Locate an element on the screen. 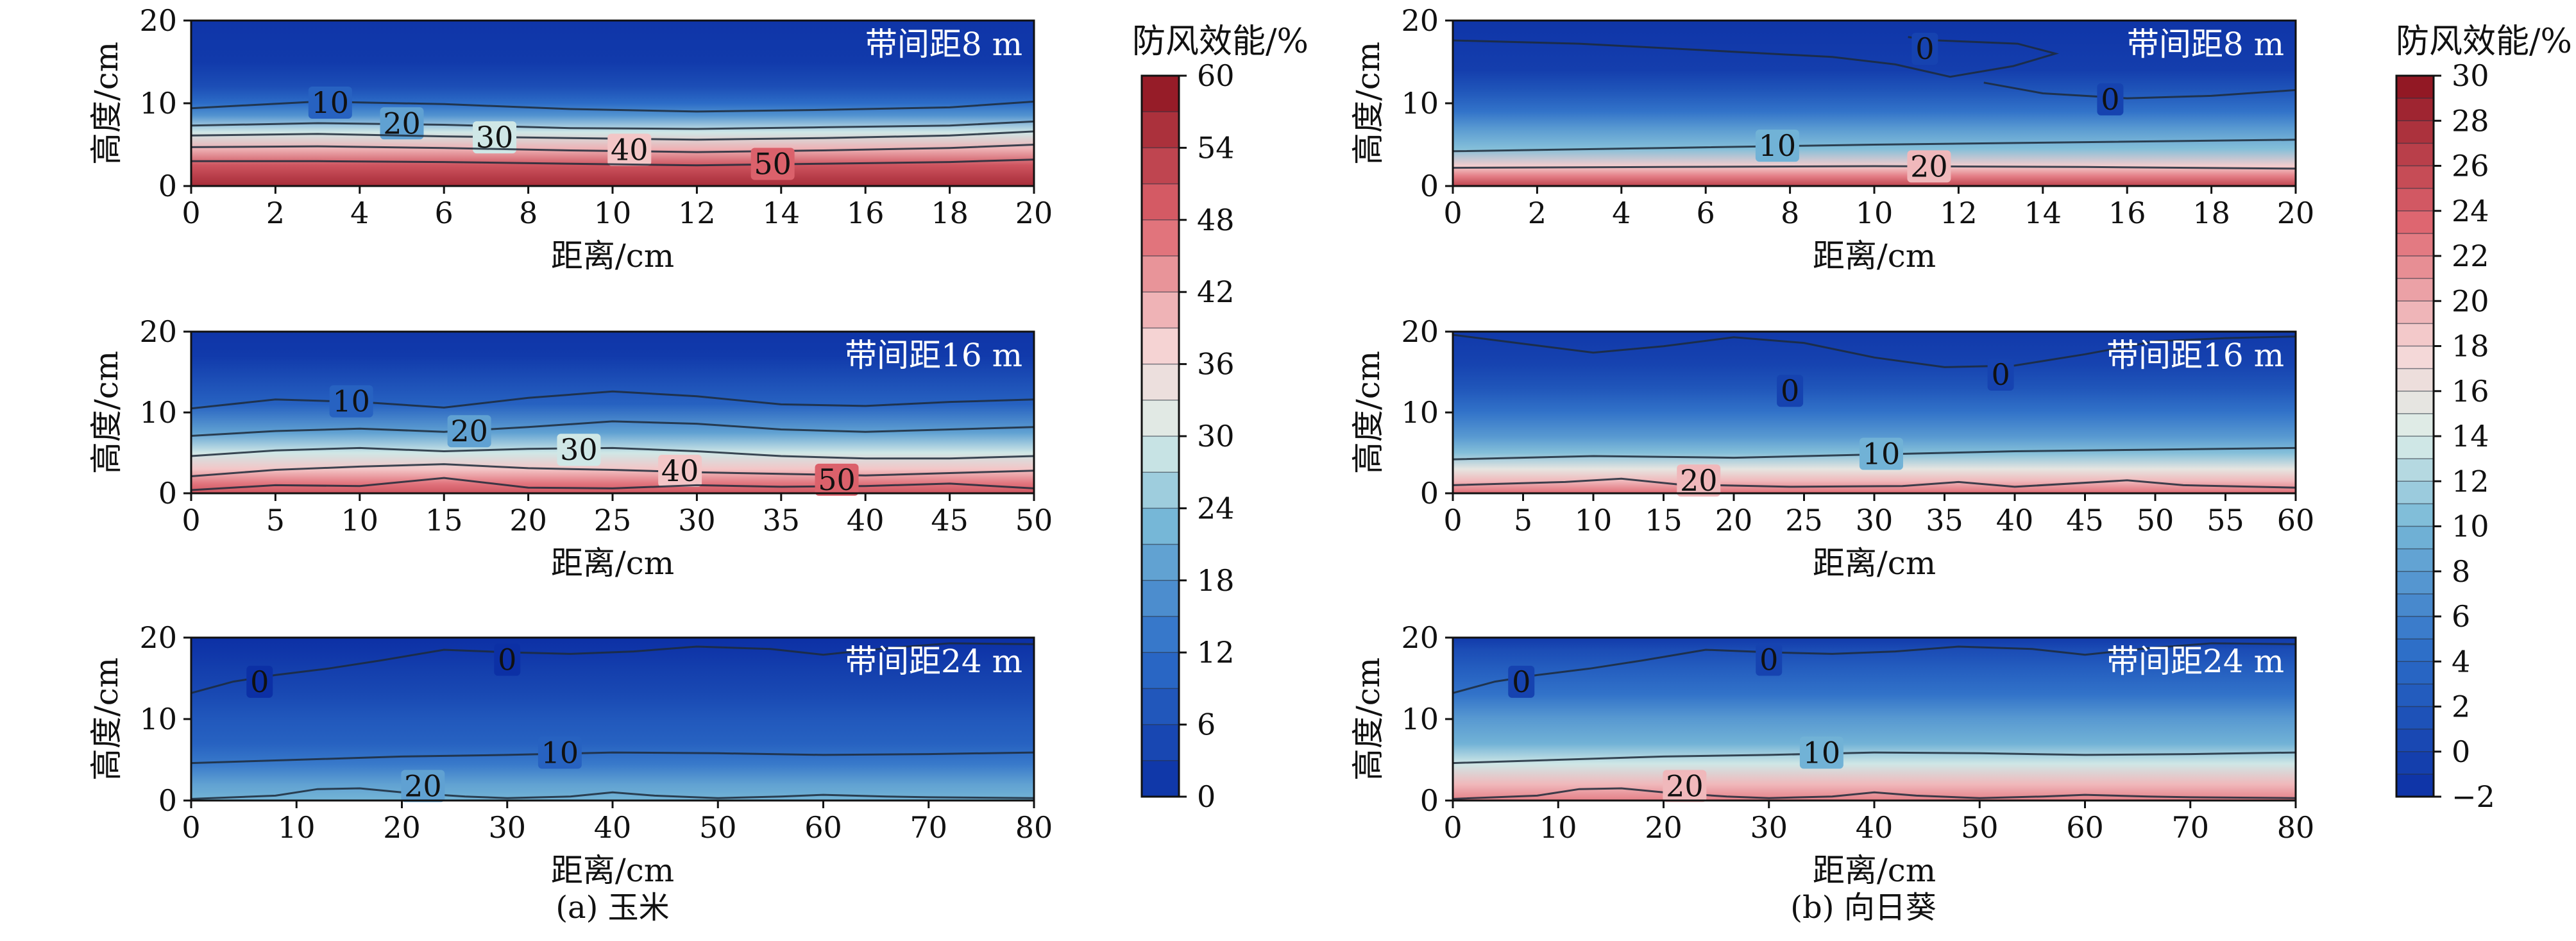  y-tick-label: 0 is located at coordinates (1429, 186).